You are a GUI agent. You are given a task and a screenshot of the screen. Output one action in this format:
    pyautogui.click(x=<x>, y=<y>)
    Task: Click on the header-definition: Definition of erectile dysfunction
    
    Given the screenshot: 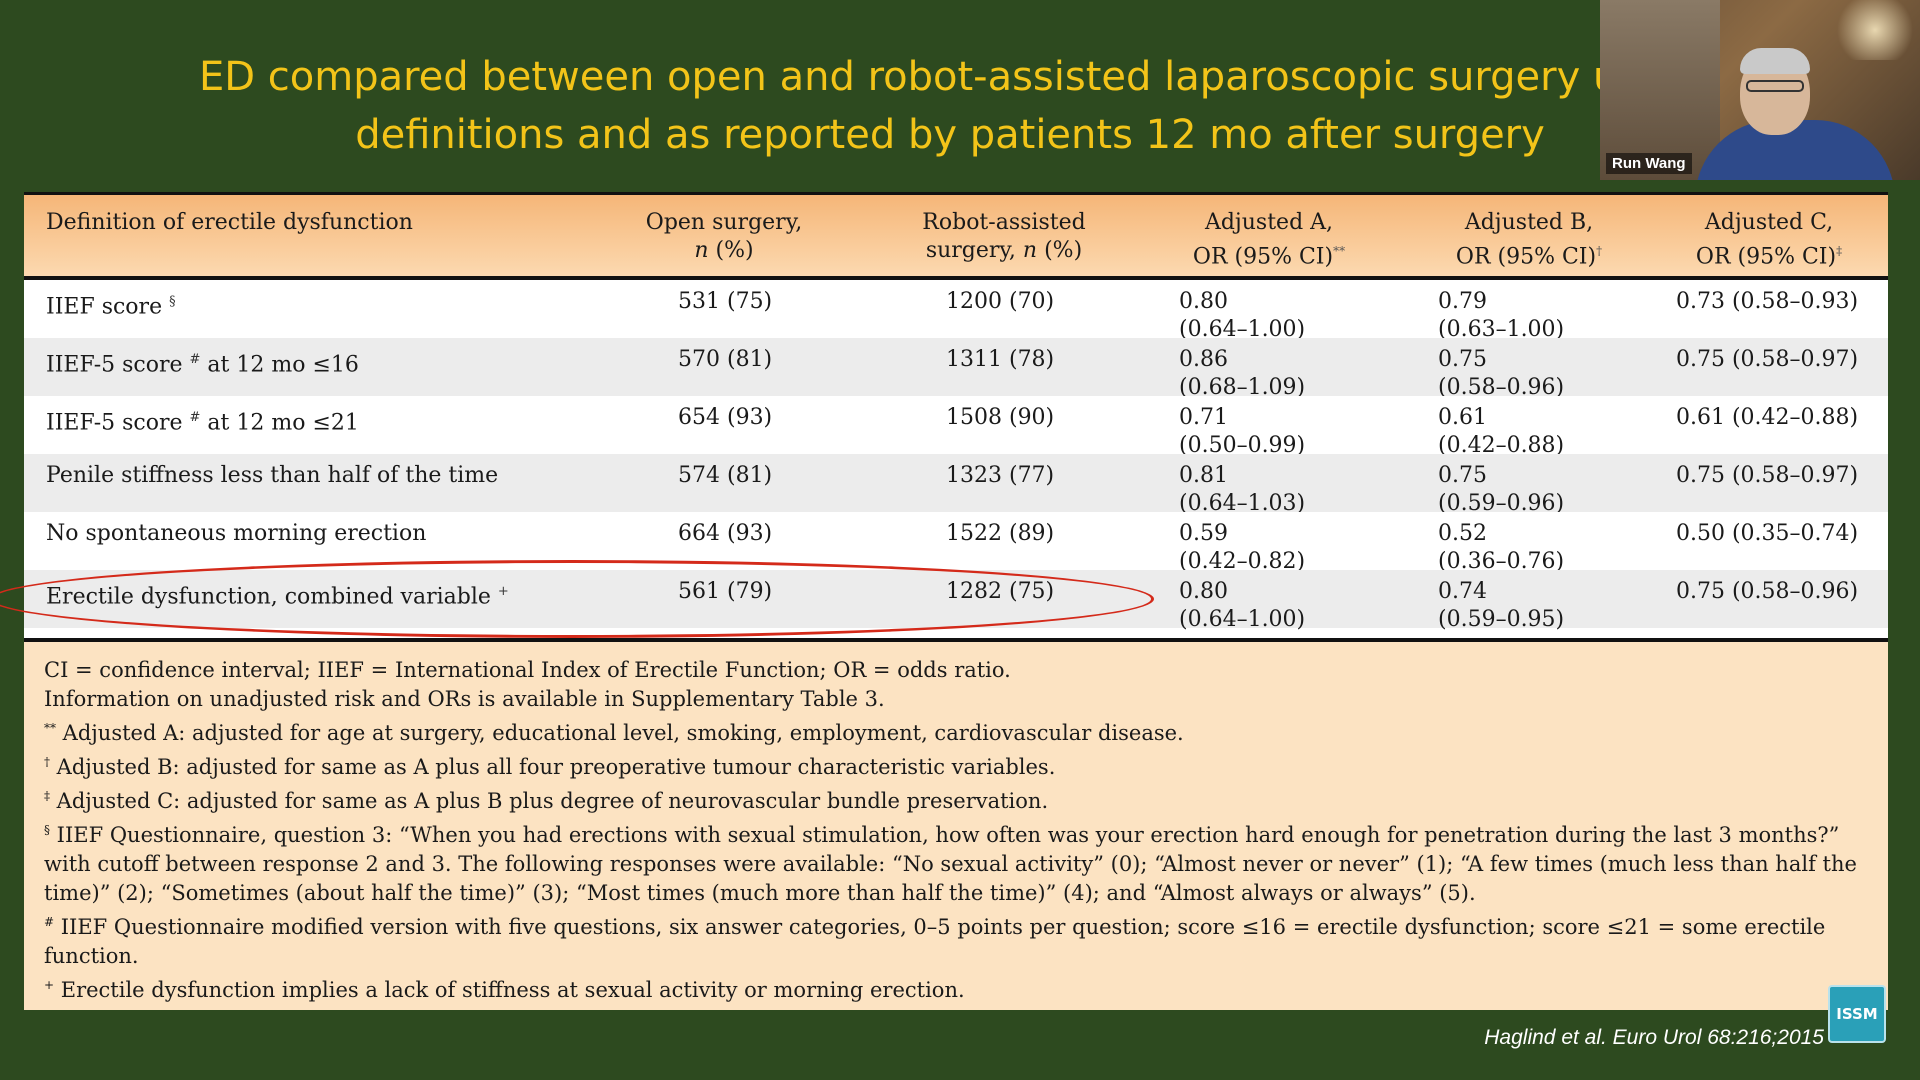 What is the action you would take?
    pyautogui.click(x=229, y=222)
    